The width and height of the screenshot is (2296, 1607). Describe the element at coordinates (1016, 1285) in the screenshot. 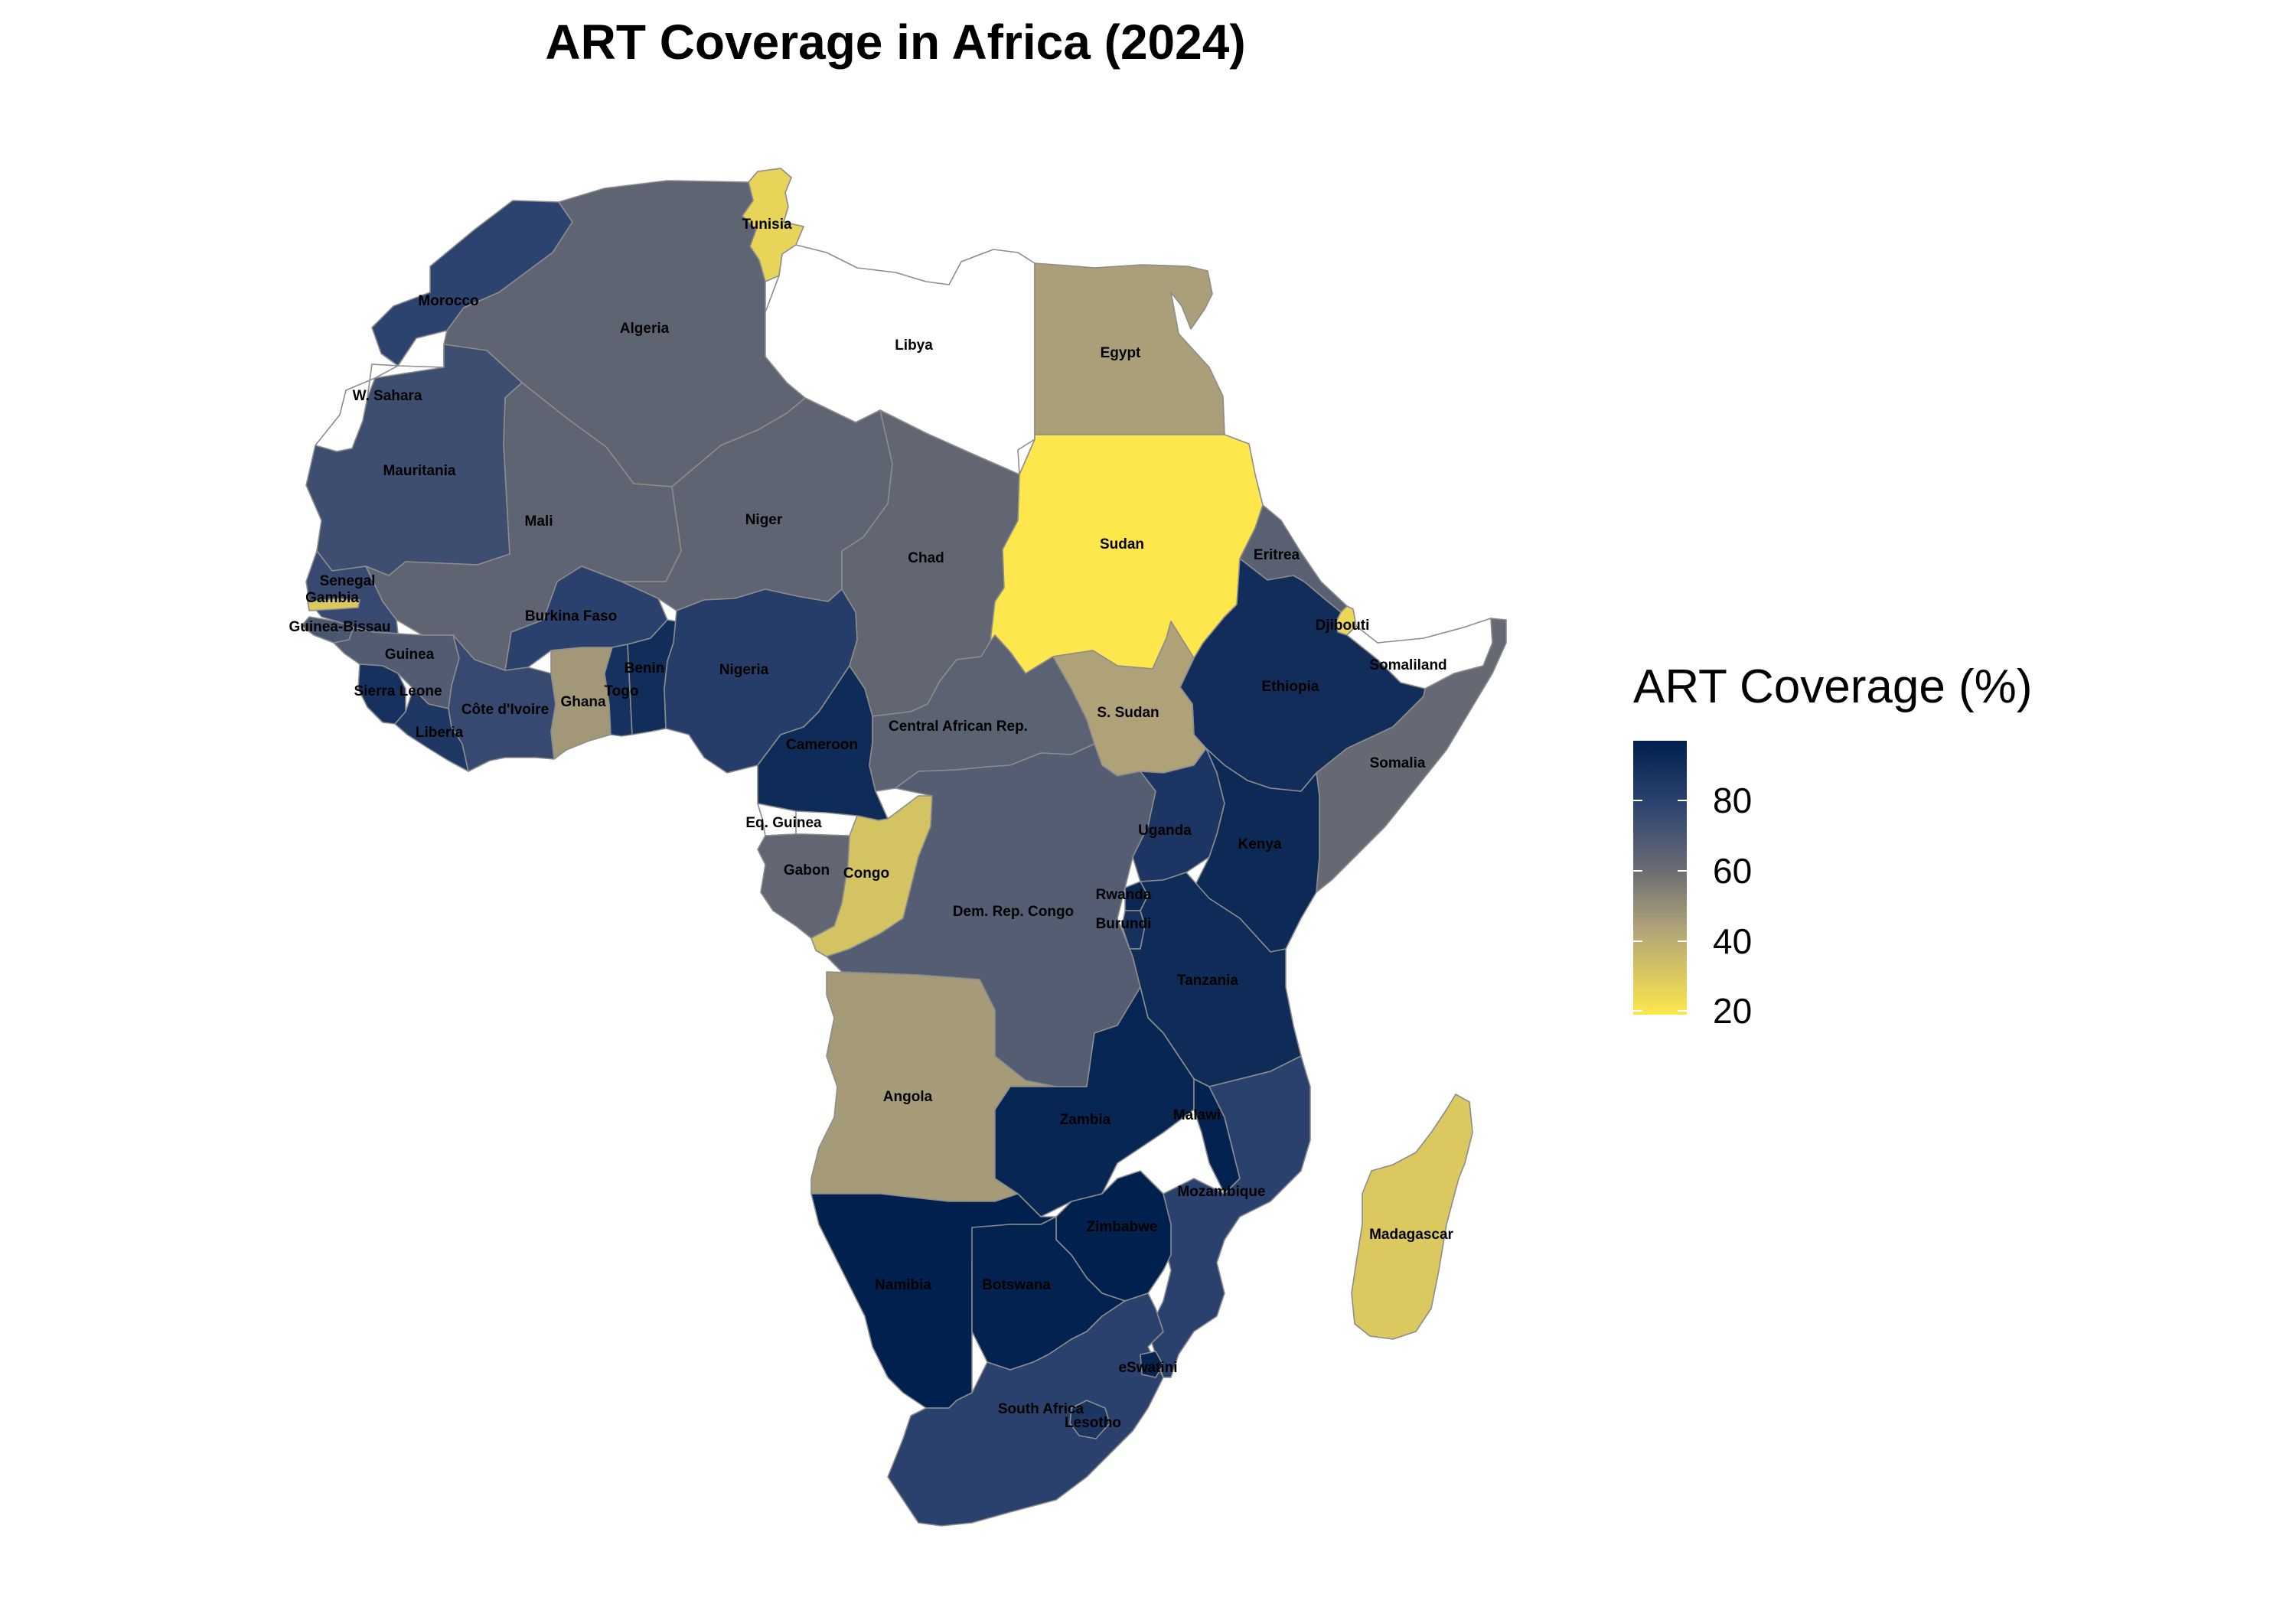

I see `country-label: Botswana` at that location.